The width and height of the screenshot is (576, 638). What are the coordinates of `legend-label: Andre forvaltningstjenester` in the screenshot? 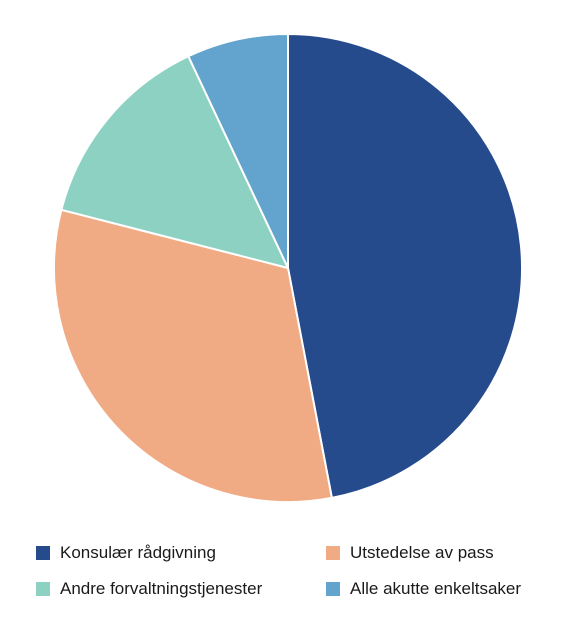 It's located at (161, 588).